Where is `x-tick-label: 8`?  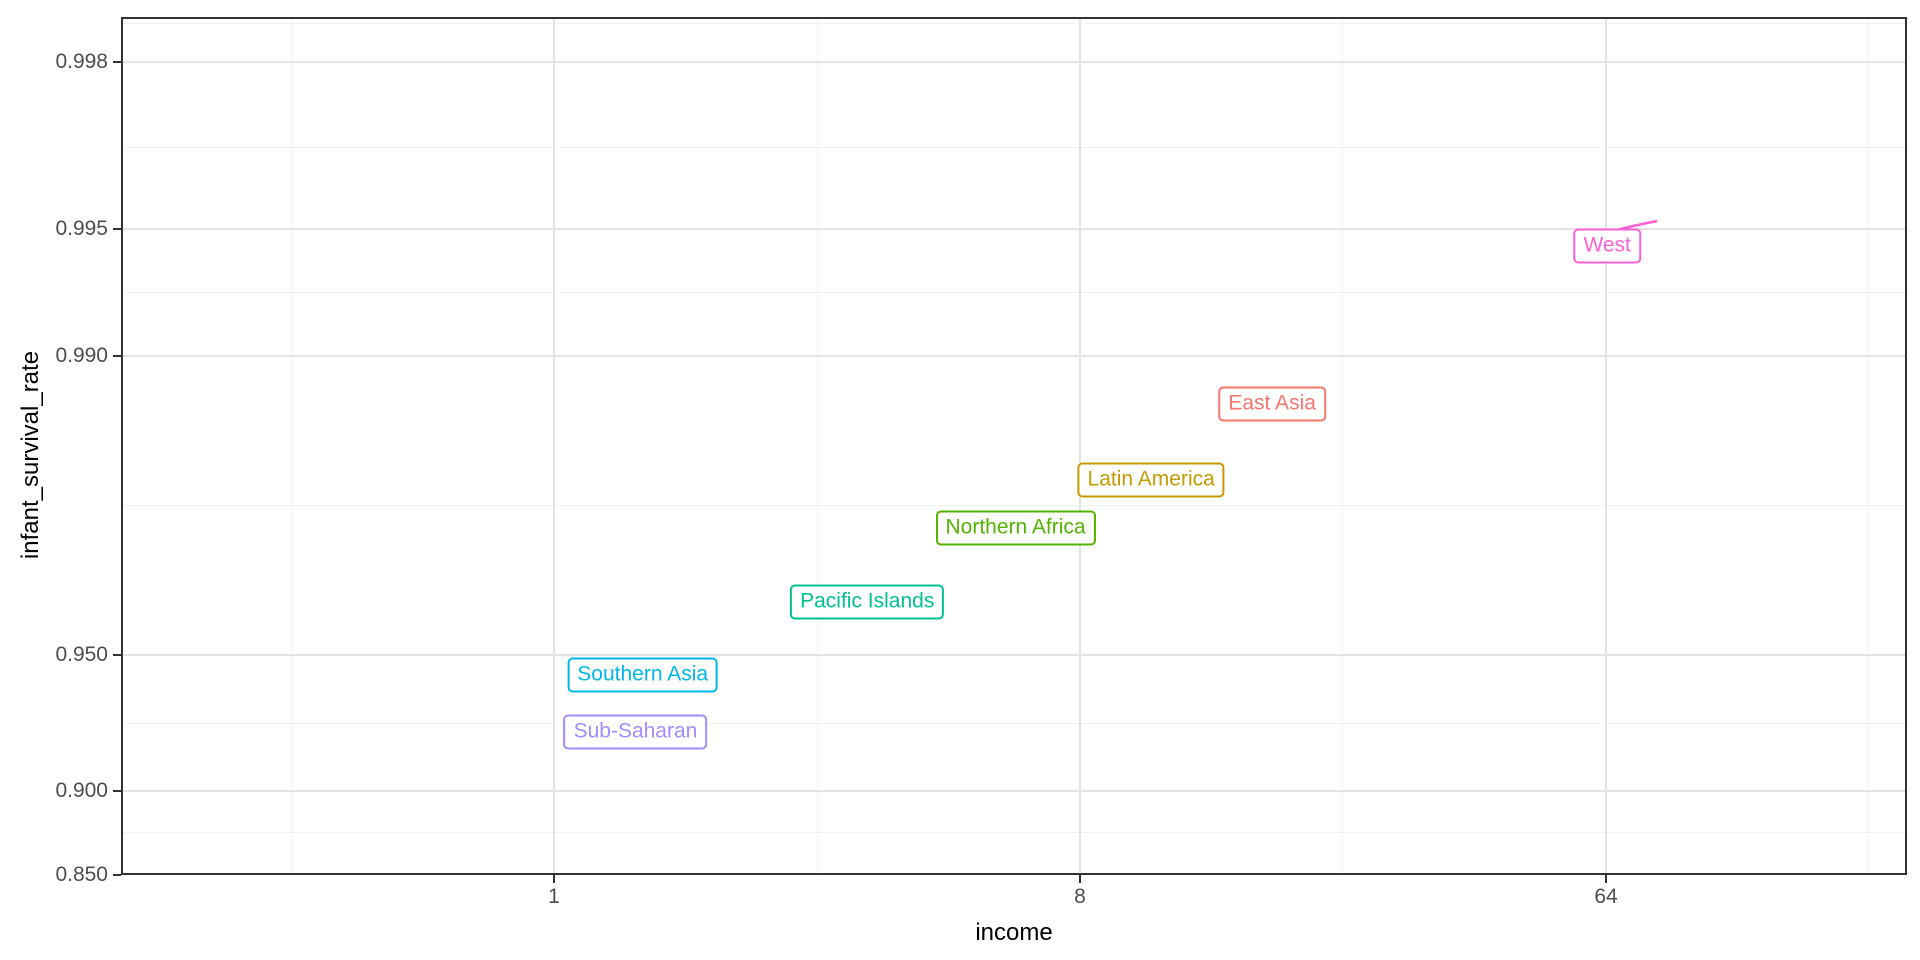
x-tick-label: 8 is located at coordinates (1080, 896).